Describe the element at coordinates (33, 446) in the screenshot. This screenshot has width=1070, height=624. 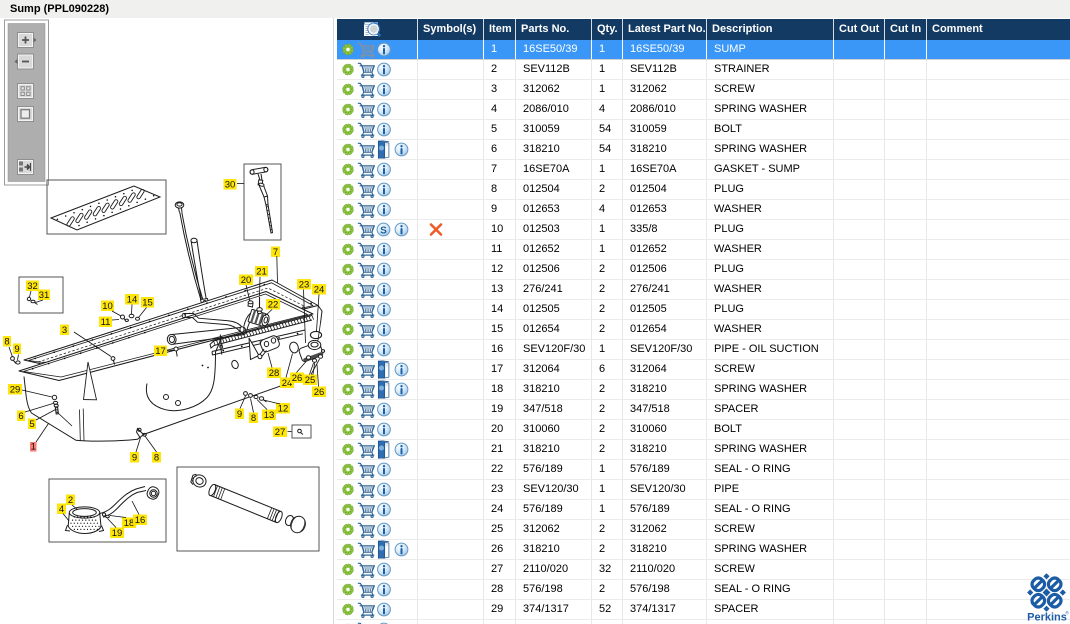
I see `svg-text: 1` at that location.